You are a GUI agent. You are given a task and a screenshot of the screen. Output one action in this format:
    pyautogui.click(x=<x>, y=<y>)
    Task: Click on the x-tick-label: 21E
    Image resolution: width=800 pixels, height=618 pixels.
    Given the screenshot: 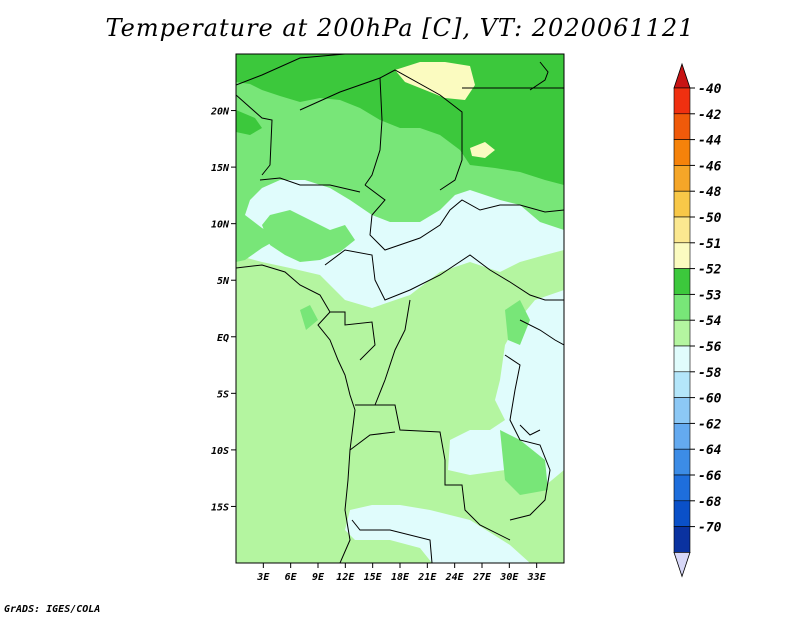 What is the action you would take?
    pyautogui.click(x=427, y=577)
    